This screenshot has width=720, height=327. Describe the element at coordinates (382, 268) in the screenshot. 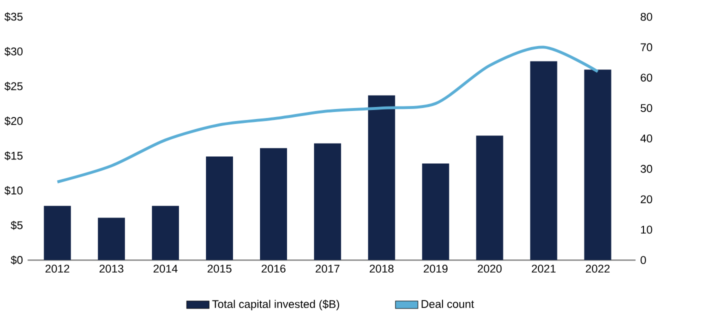

I see `x-tick-label: 2018` at that location.